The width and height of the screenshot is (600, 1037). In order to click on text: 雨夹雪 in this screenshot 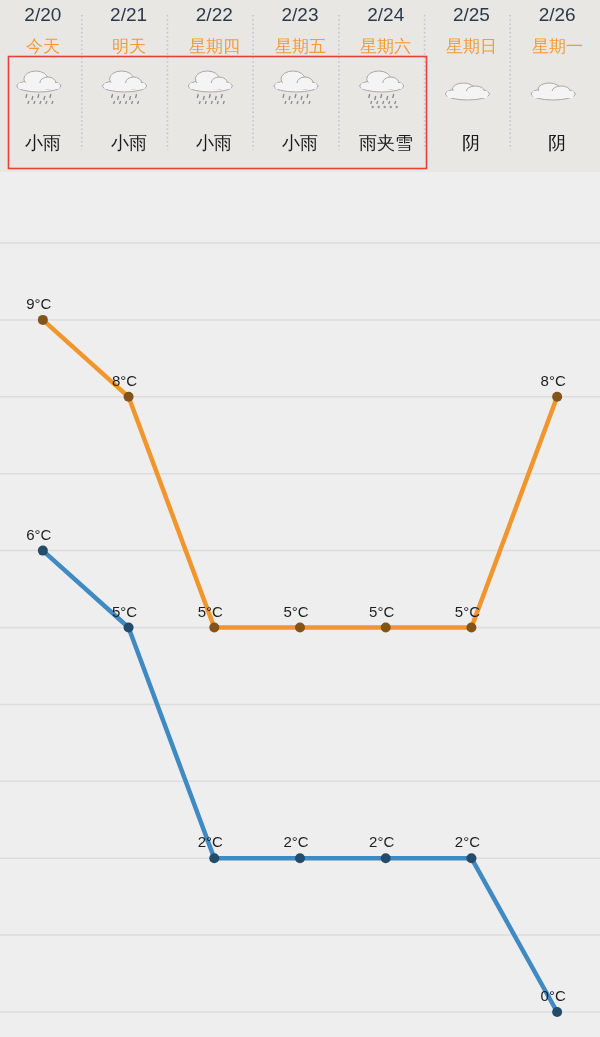, I will do `click(385, 143)`.